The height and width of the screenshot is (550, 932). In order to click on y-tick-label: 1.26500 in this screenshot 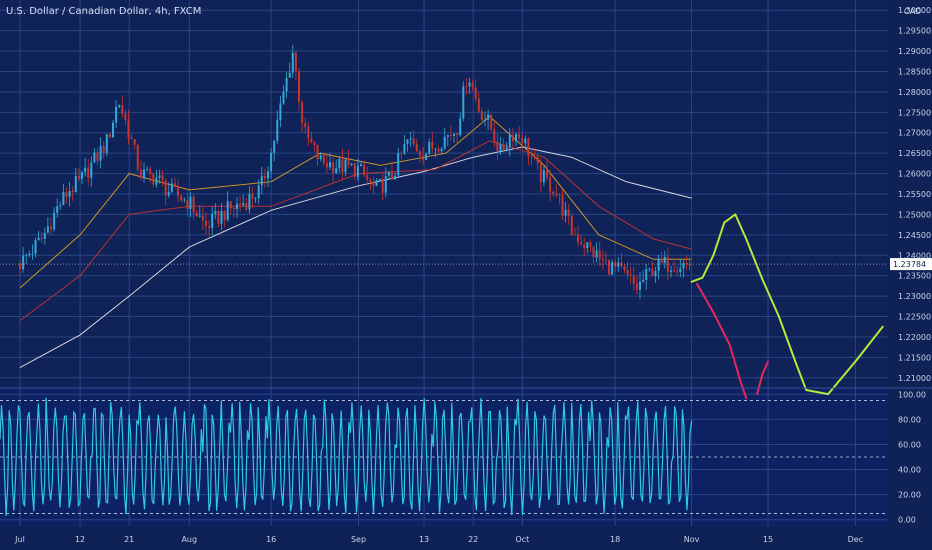, I will do `click(914, 153)`.